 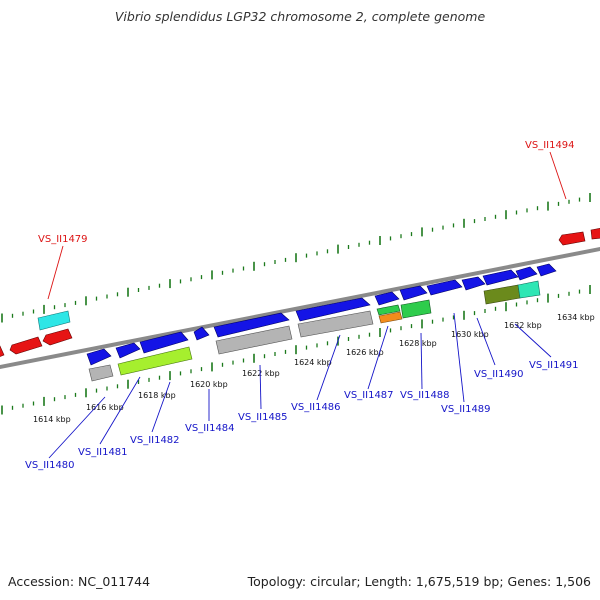 I want to click on tick-label: 1632 kbp, so click(x=523, y=325).